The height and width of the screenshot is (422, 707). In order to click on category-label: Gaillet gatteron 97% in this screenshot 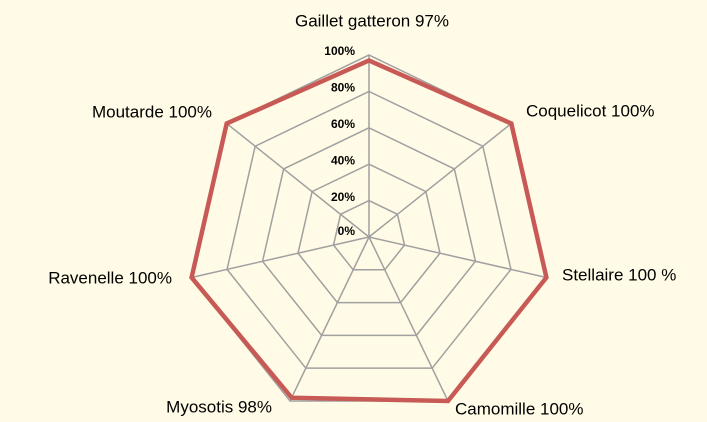, I will do `click(372, 20)`.